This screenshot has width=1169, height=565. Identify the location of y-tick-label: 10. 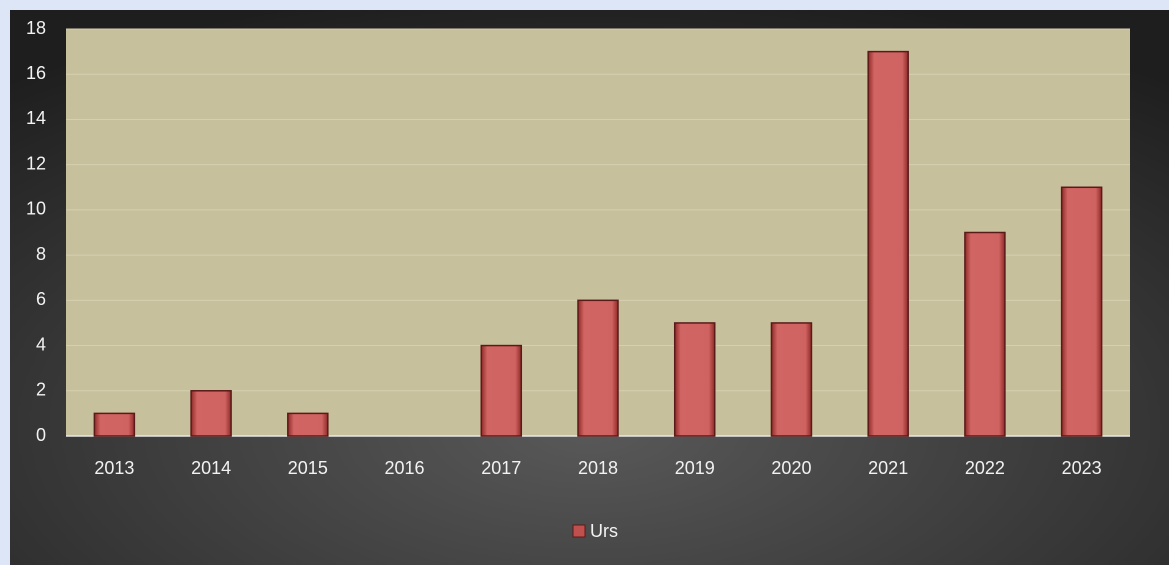
(36, 209).